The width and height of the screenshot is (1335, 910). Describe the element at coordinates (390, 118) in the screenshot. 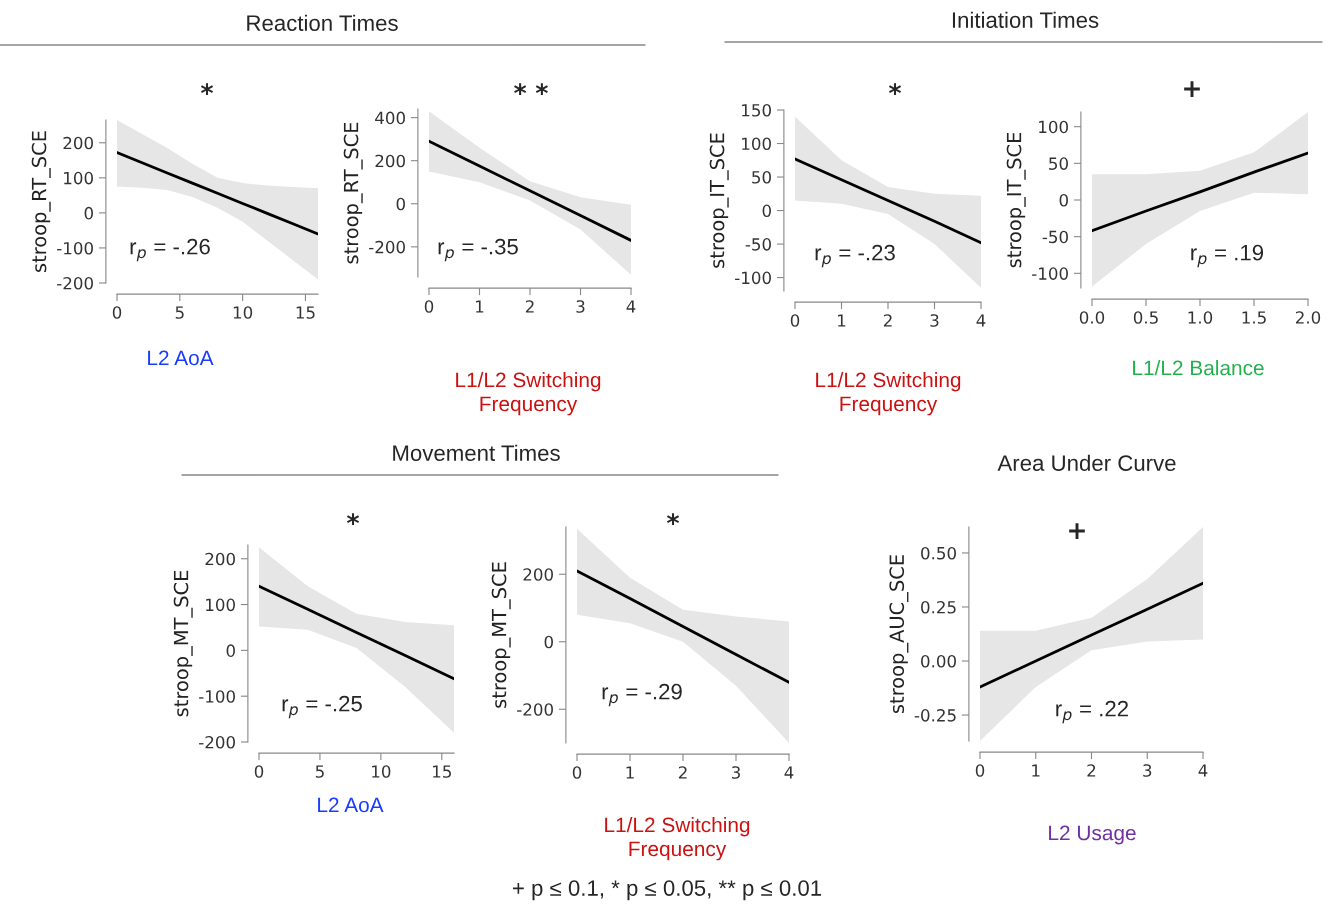

I see `y-tick-label: 400` at that location.